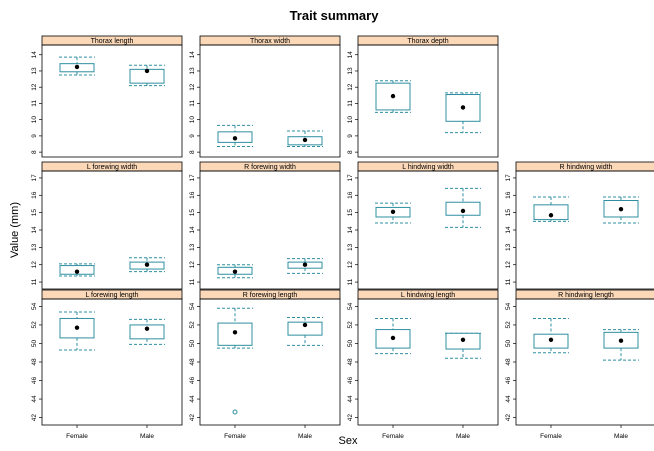 This screenshot has height=451, width=654. Describe the element at coordinates (34, 343) in the screenshot. I see `y-tick-label-l-forewing-length: 50` at that location.